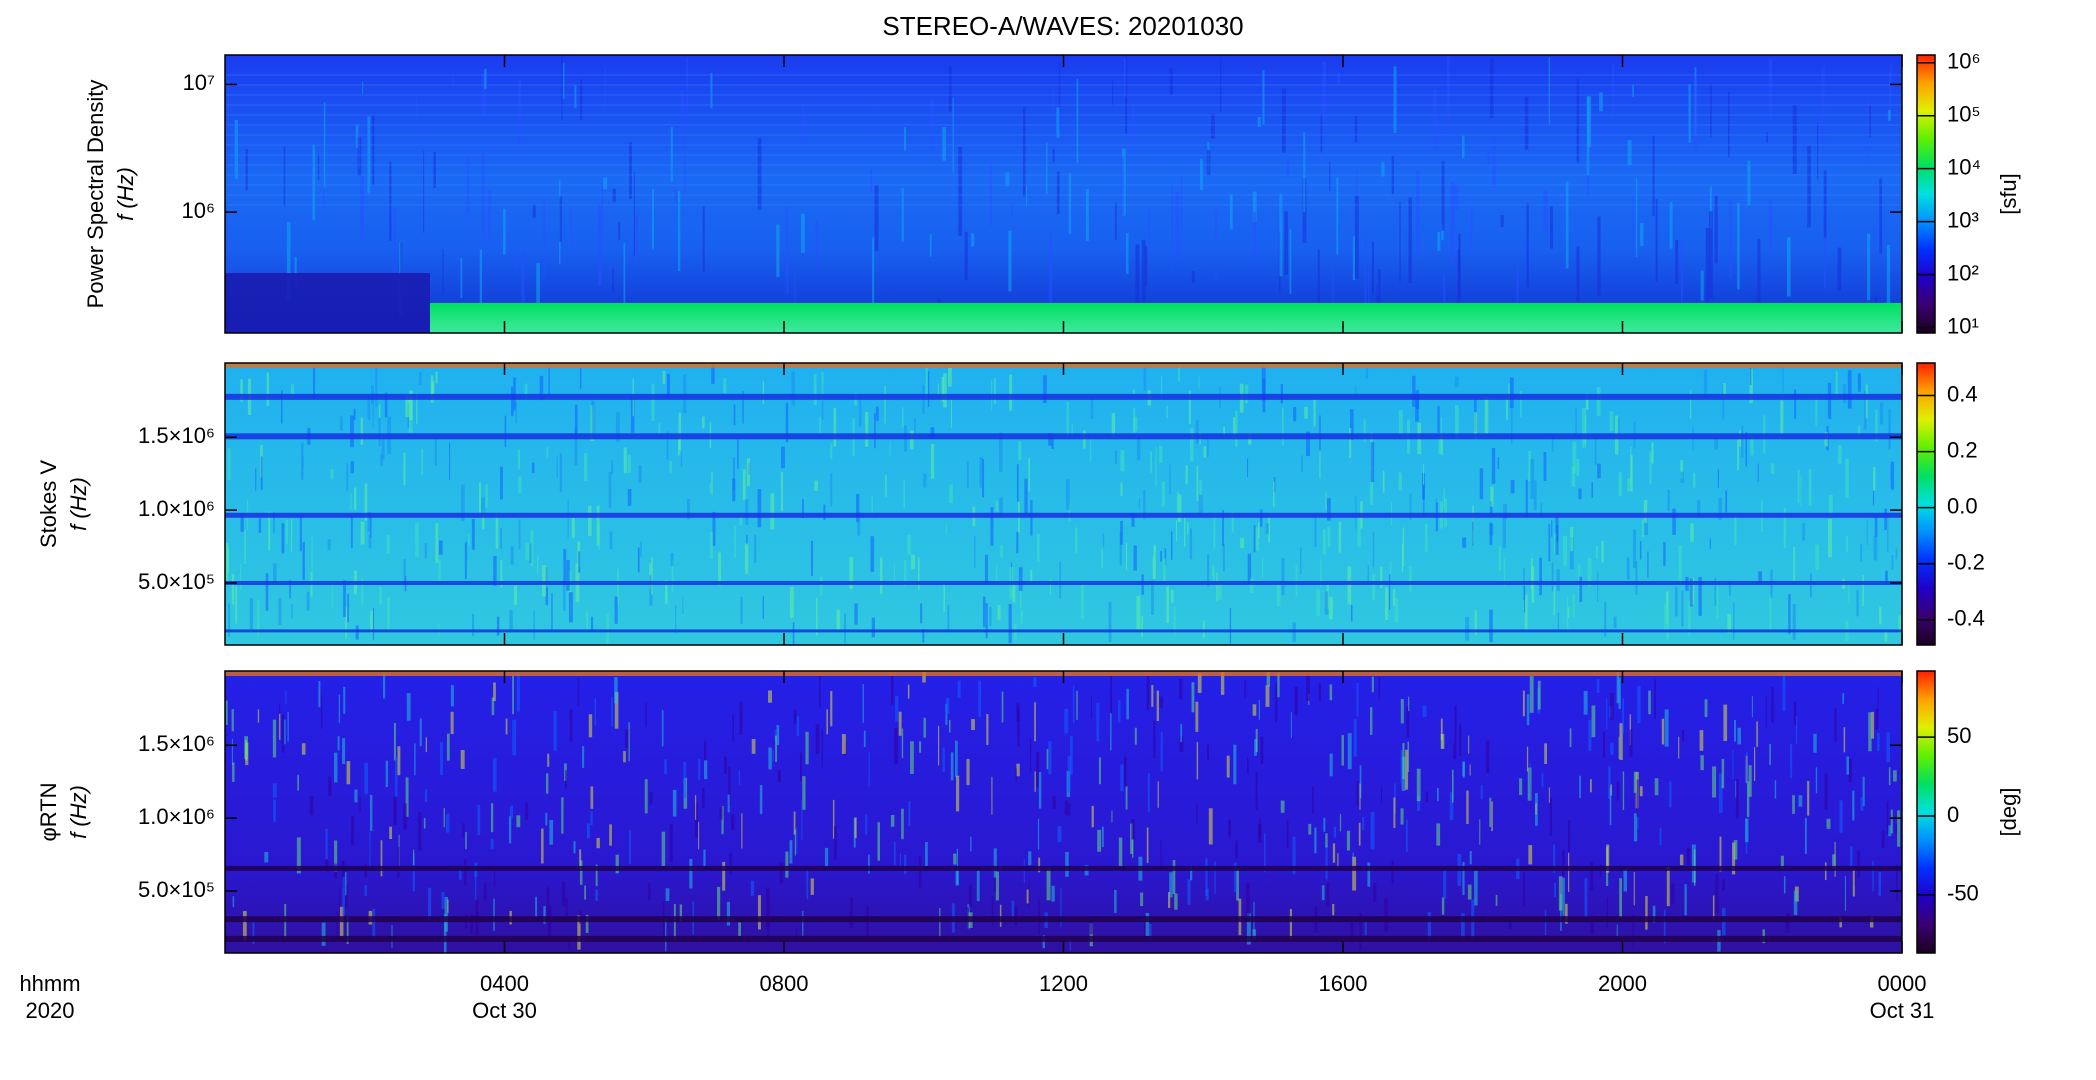 This screenshot has height=1080, width=2096. Describe the element at coordinates (1063, 919) in the screenshot. I see `spectrogram-band` at that location.